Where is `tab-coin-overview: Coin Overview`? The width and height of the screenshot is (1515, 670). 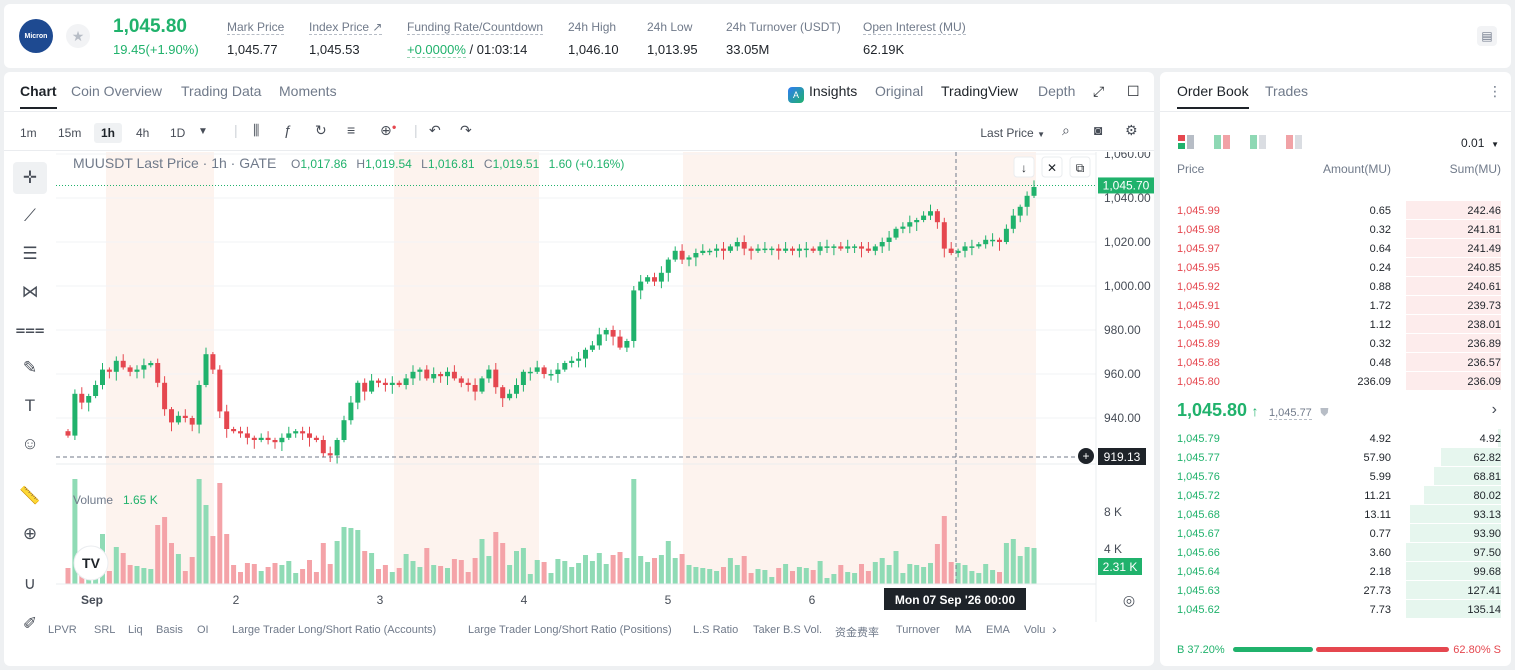
tab-coin-overview: Coin Overview is located at coordinates (117, 91).